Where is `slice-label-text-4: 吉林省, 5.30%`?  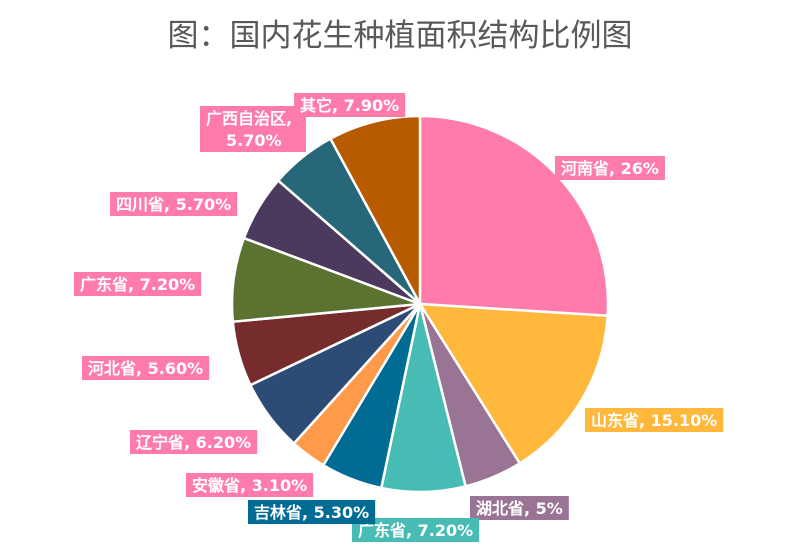
slice-label-text-4: 吉林省, 5.30% is located at coordinates (311, 512).